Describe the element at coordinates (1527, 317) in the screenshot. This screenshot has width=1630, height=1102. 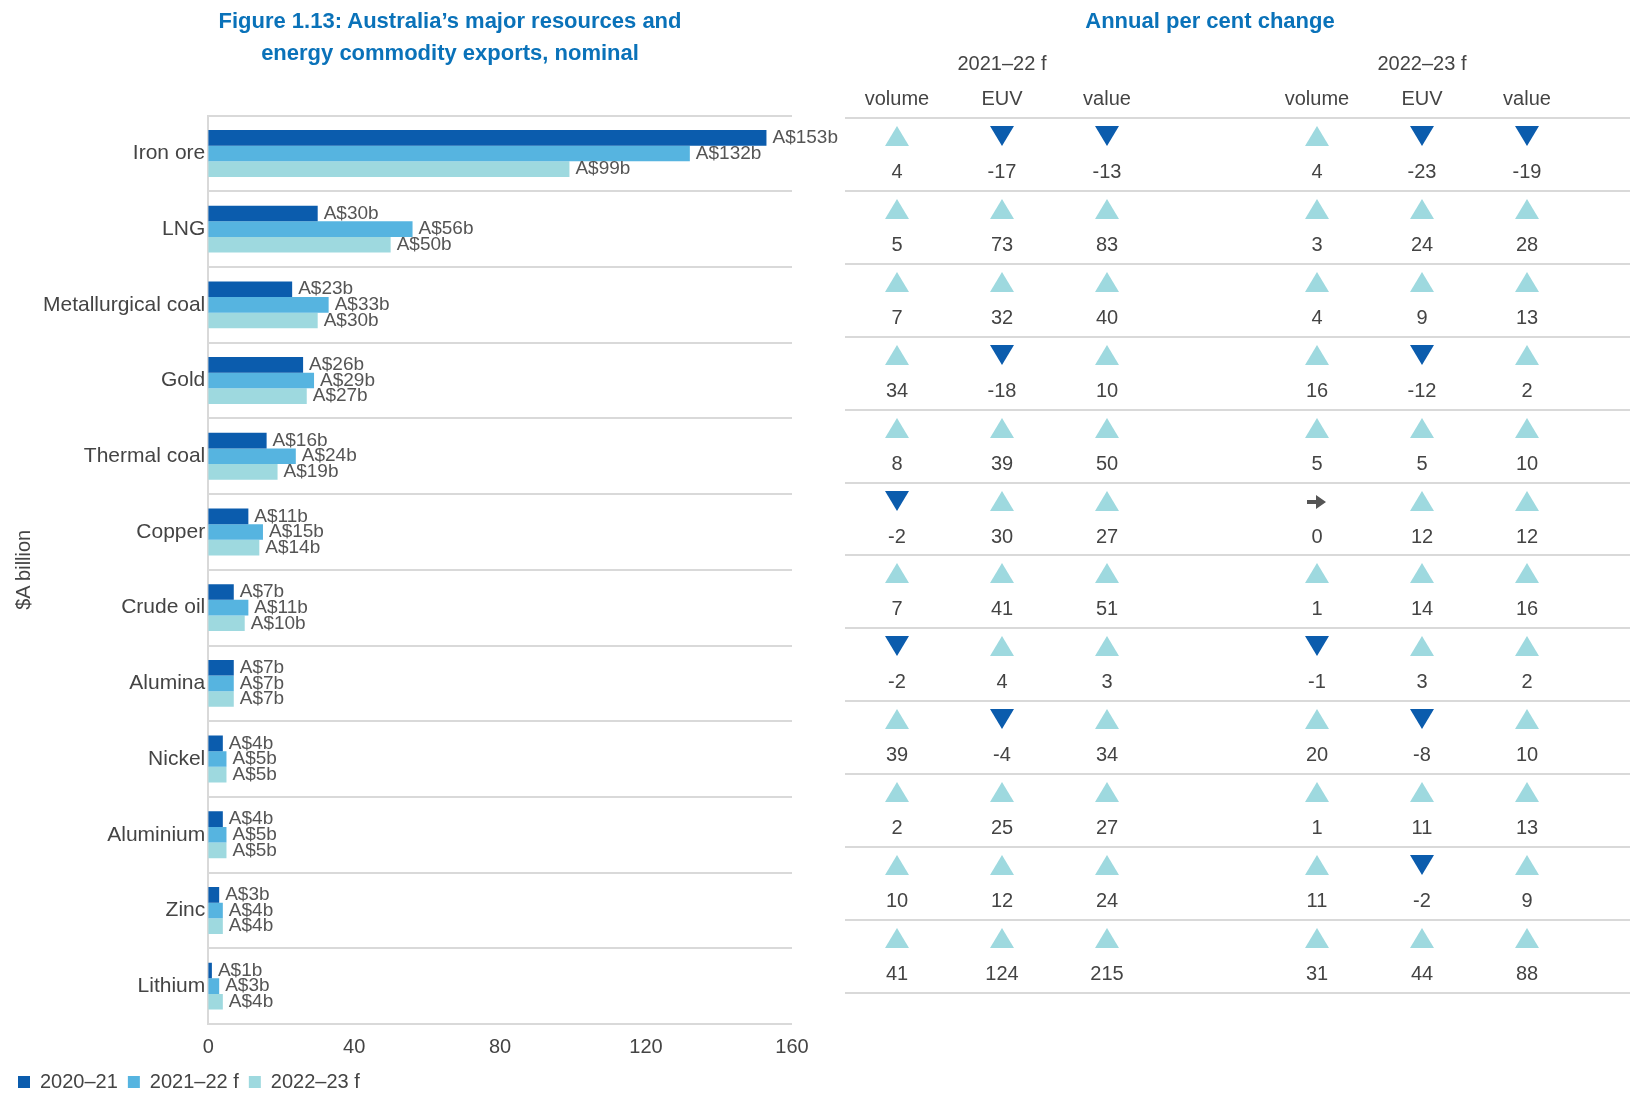
I see `text: 13` at that location.